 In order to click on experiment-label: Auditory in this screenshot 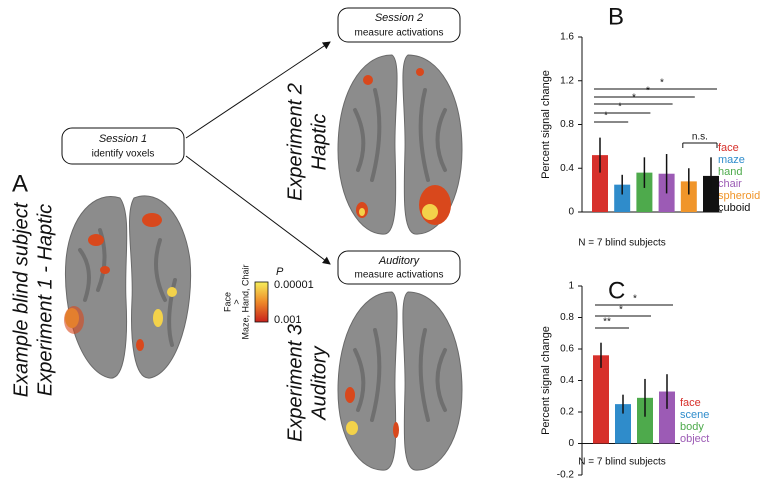, I will do `click(319, 382)`.